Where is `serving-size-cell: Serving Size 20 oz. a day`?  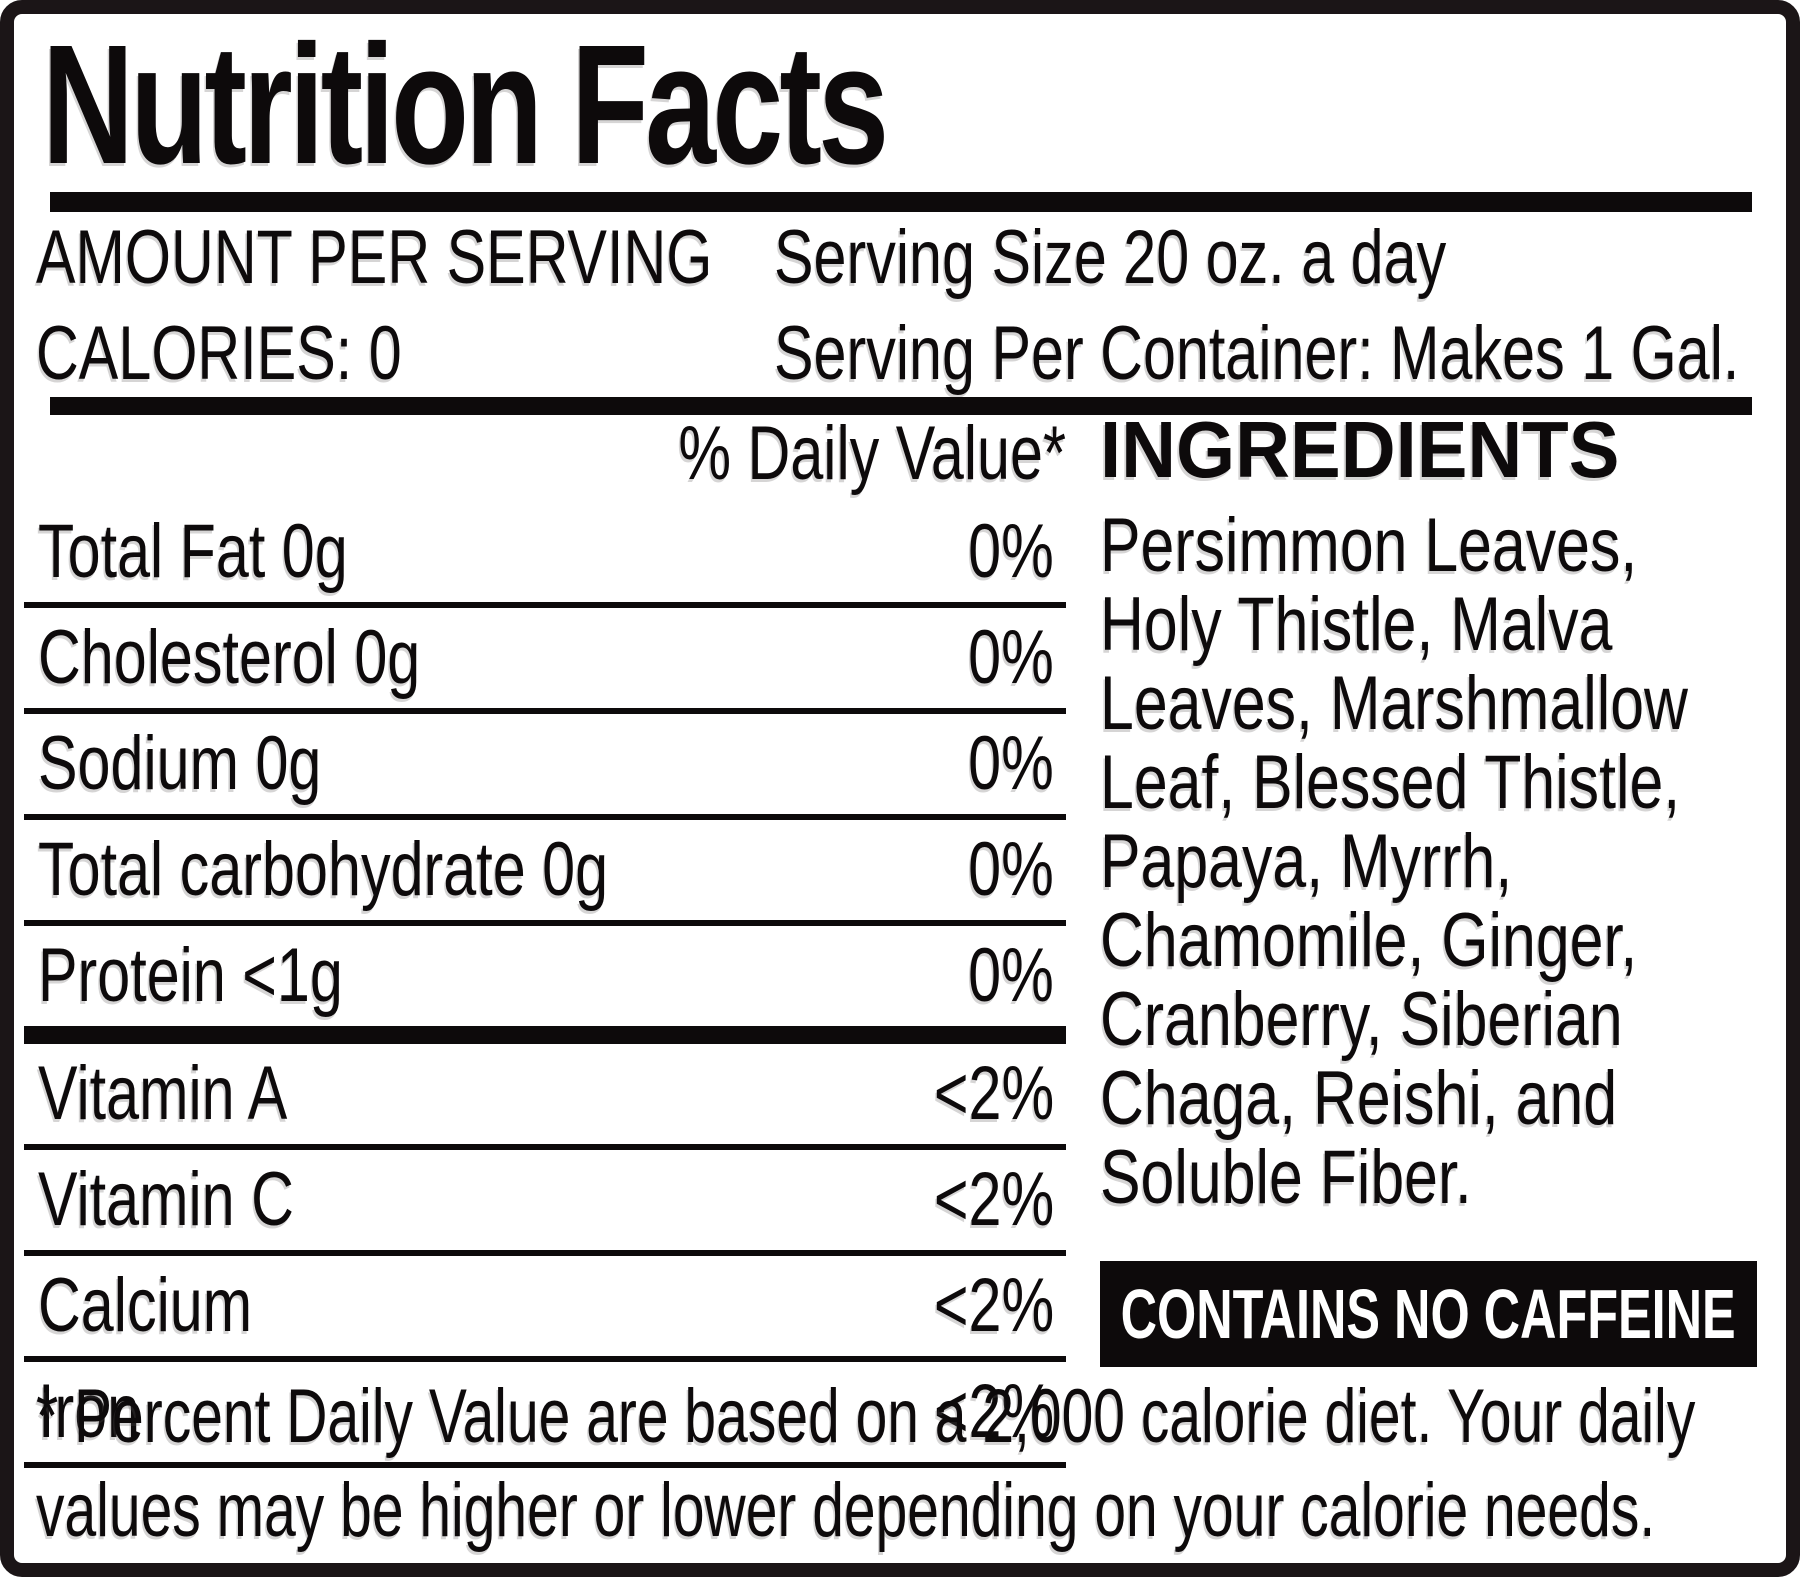 serving-size-cell: Serving Size 20 oz. a day is located at coordinates (1263, 258).